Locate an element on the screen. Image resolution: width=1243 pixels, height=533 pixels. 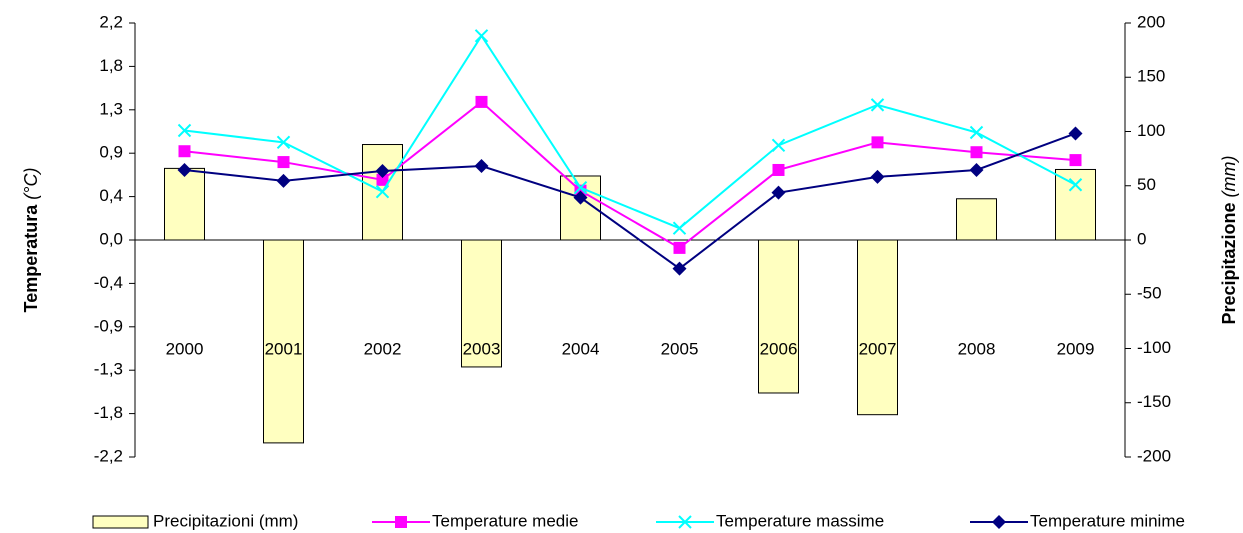
y-tick-label: -0,4 is located at coordinates (108, 282).